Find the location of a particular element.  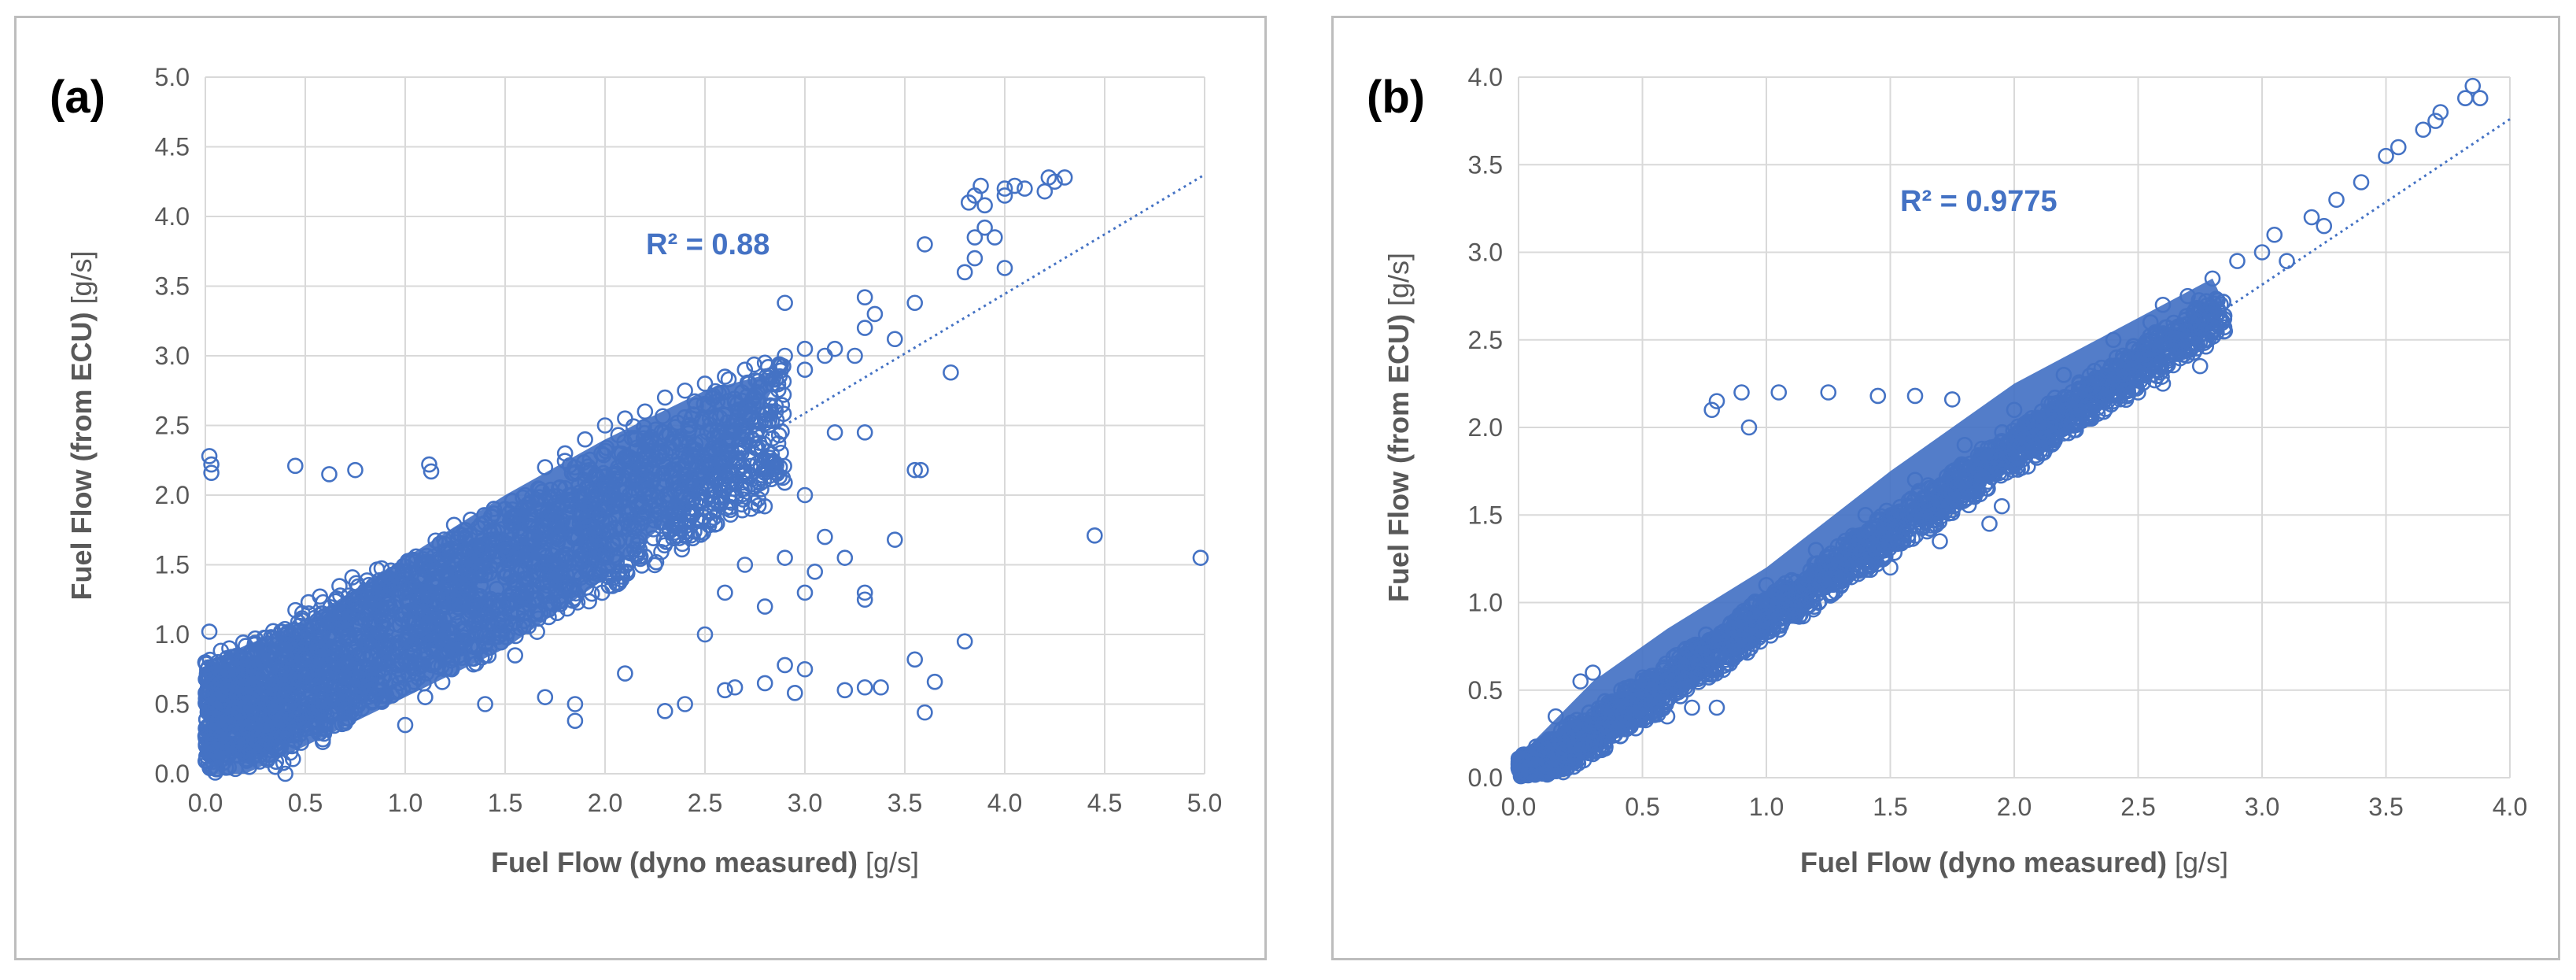

y-tick-label: 2.5 is located at coordinates (172, 426).